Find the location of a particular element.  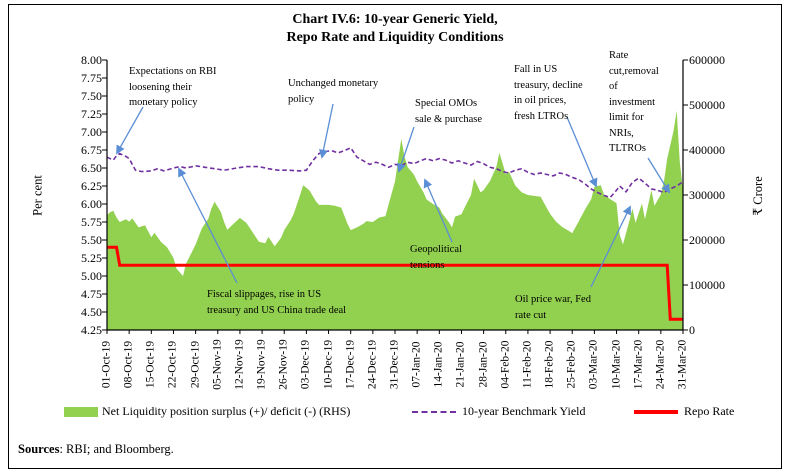

annotation-arrow-geopolitical is located at coordinates (438, 210).